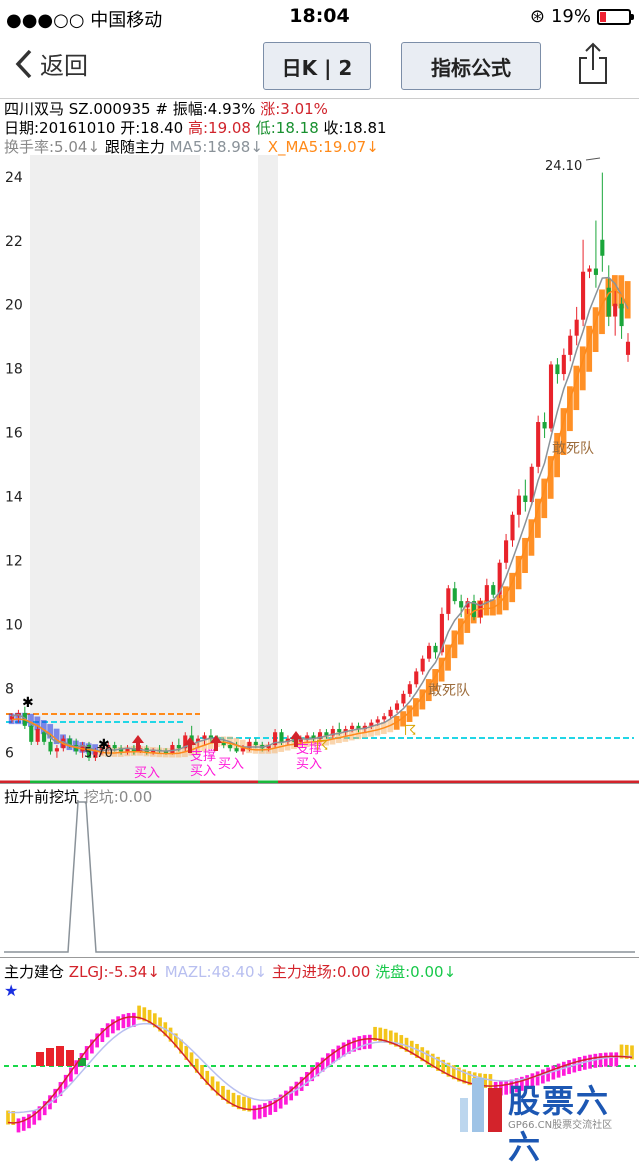  Describe the element at coordinates (309, 749) in the screenshot. I see `support-label-2: 支撑` at that location.